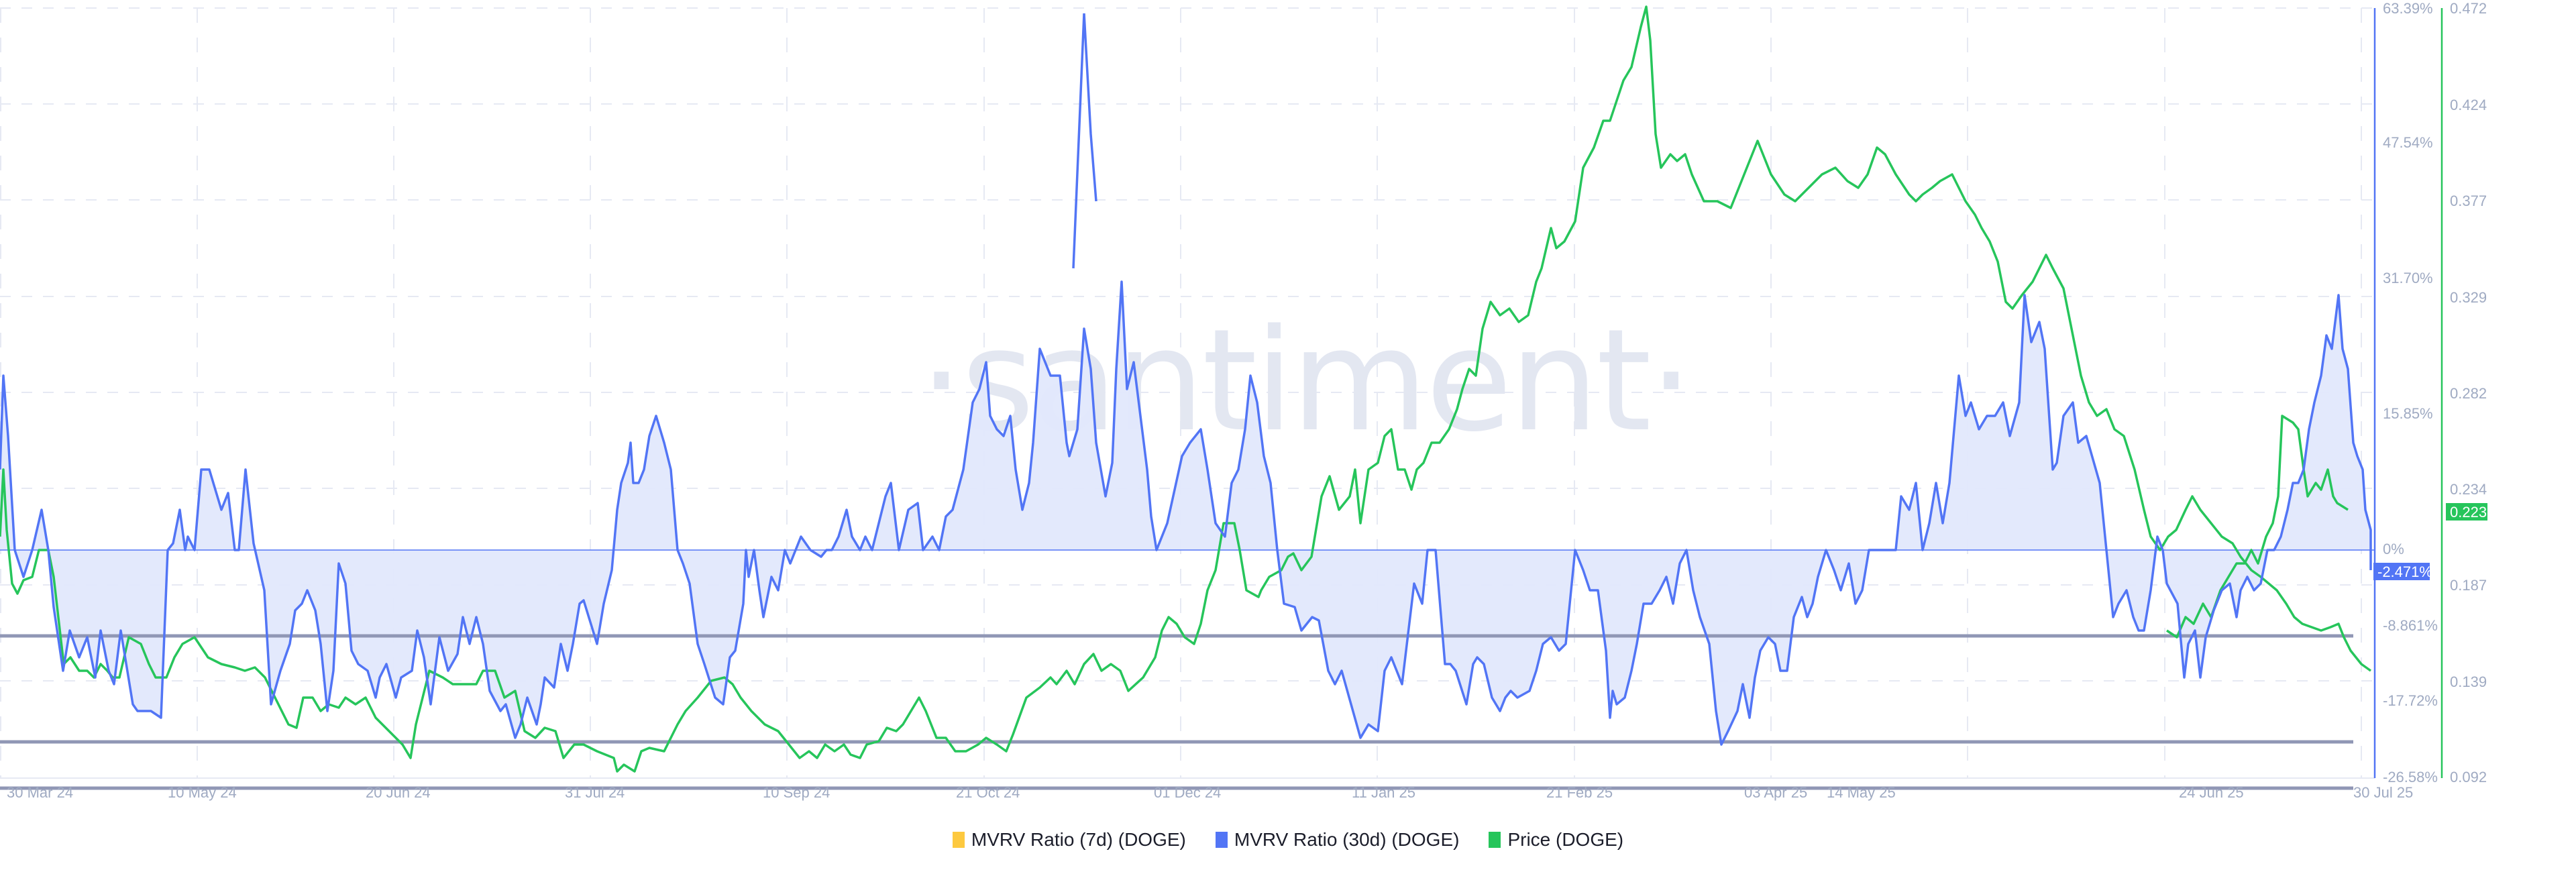 Image resolution: width=2576 pixels, height=872 pixels. What do you see at coordinates (2257, 527) in the screenshot?
I see `price-doge-line-tail` at bounding box center [2257, 527].